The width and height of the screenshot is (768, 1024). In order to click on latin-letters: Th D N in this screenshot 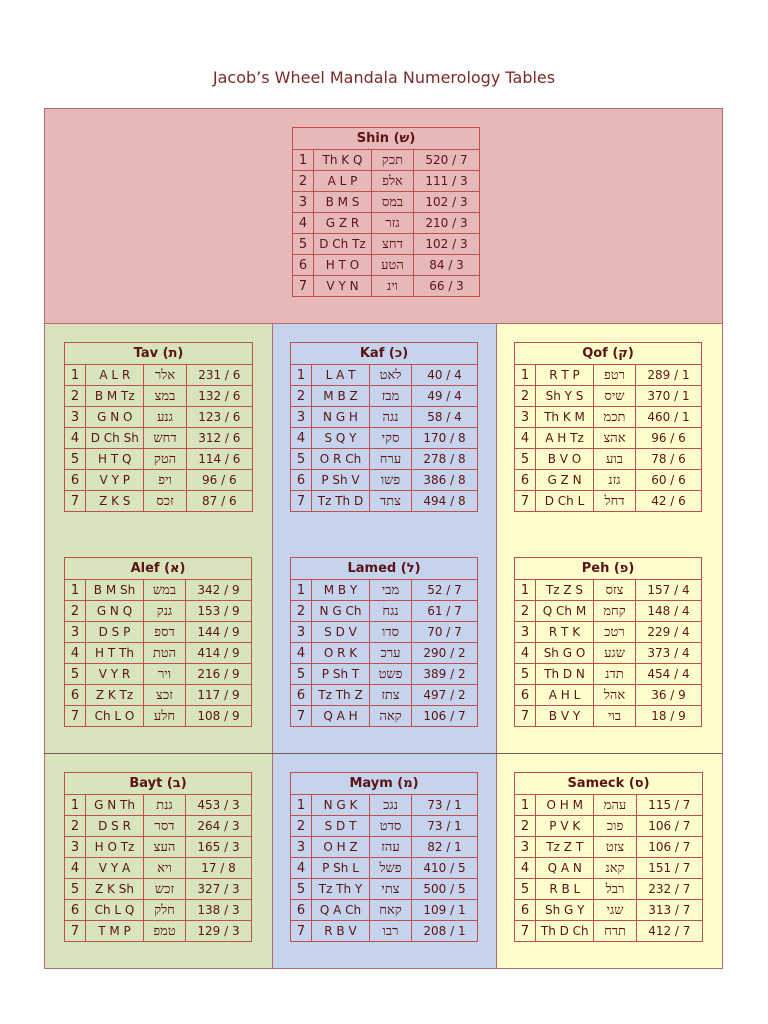, I will do `click(564, 674)`.